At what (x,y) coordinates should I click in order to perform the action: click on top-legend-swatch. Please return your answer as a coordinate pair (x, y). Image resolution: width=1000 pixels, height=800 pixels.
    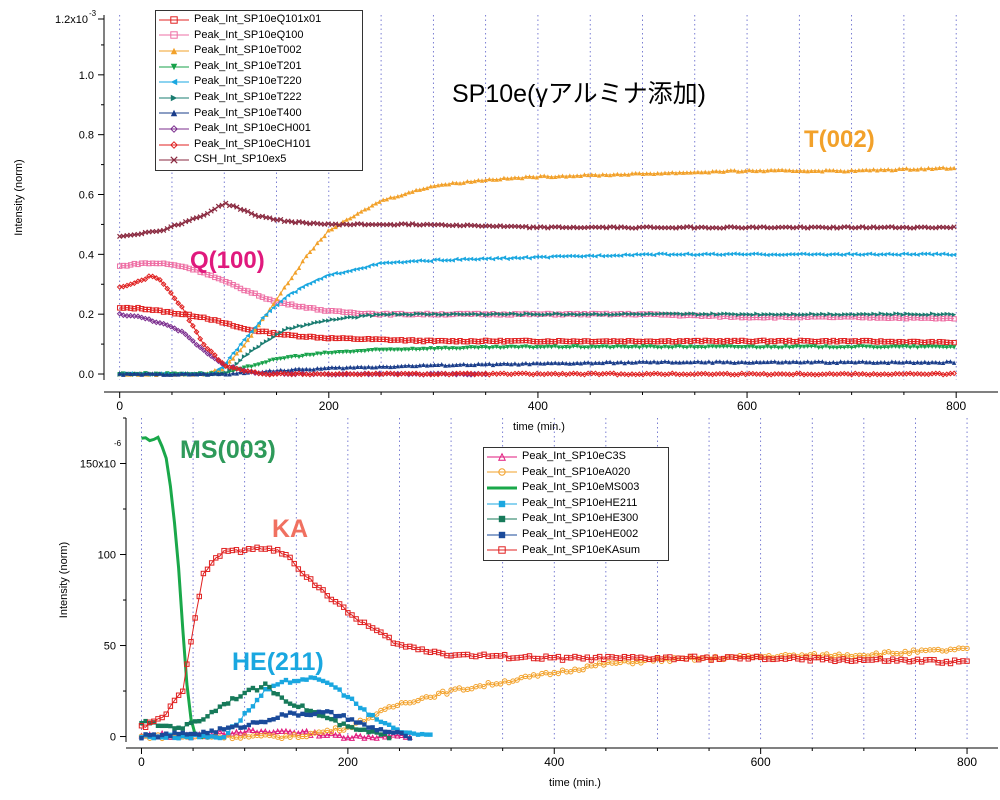
    Looking at the image, I should click on (174, 160).